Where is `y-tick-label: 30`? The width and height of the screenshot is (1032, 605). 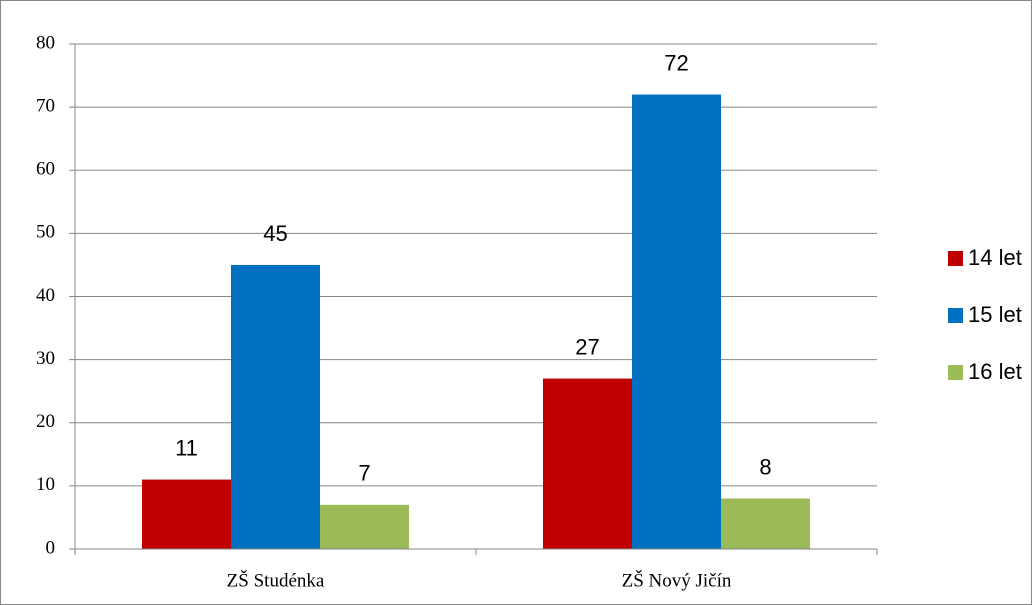
y-tick-label: 30 is located at coordinates (45, 358).